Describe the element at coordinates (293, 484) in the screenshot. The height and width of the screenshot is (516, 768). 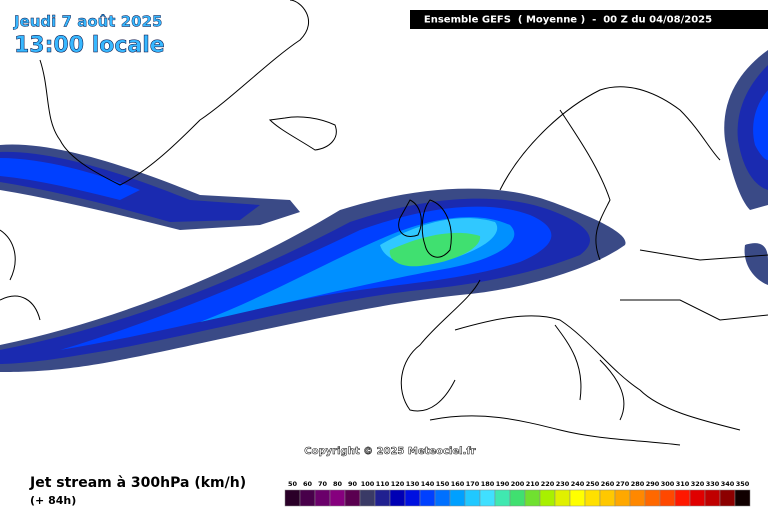
I see `legend-label: 50` at that location.